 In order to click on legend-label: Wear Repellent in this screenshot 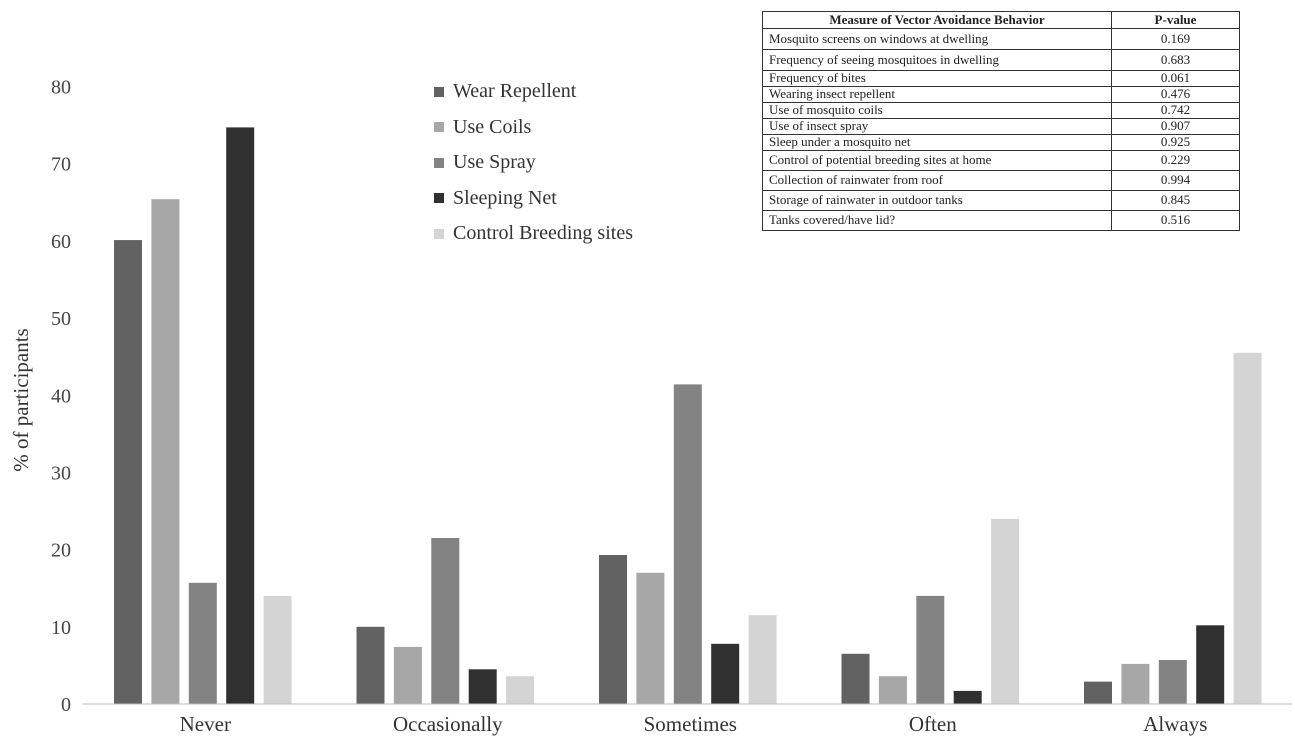, I will do `click(515, 91)`.